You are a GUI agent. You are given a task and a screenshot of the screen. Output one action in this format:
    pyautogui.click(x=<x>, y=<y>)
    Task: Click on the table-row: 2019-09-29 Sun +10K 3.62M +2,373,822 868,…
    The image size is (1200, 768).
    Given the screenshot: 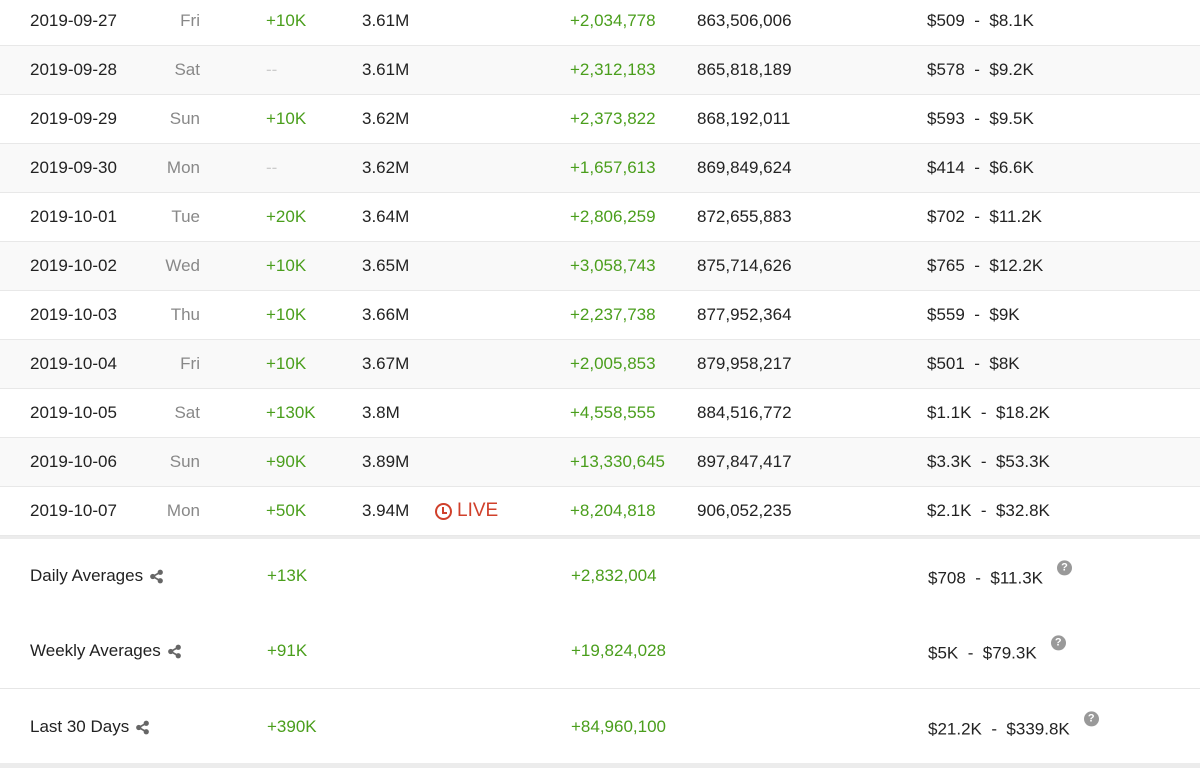 What is the action you would take?
    pyautogui.click(x=600, y=119)
    